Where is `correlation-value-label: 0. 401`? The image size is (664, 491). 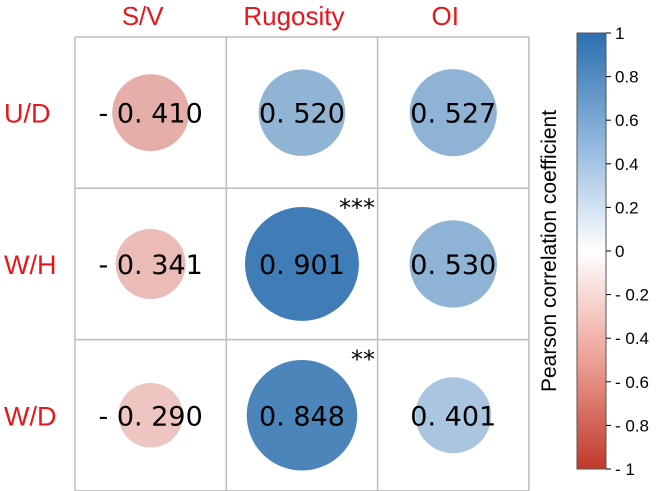
correlation-value-label: 0. 401 is located at coordinates (453, 416).